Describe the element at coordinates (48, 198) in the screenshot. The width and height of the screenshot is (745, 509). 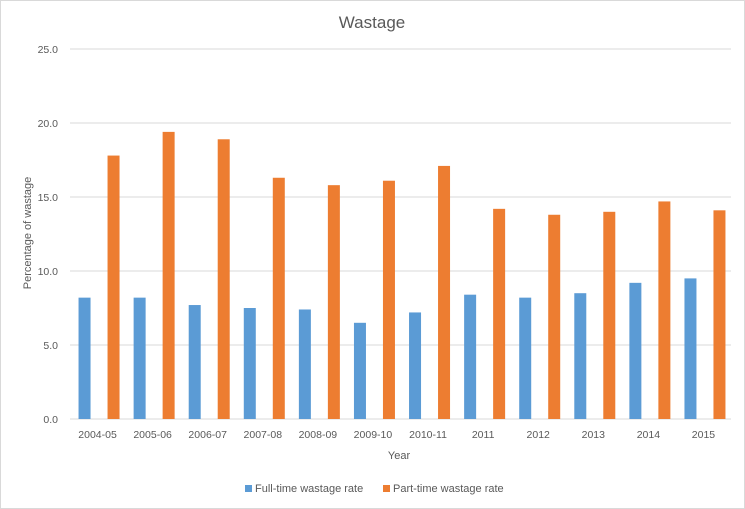
I see `y-tick-label: 15.0` at that location.